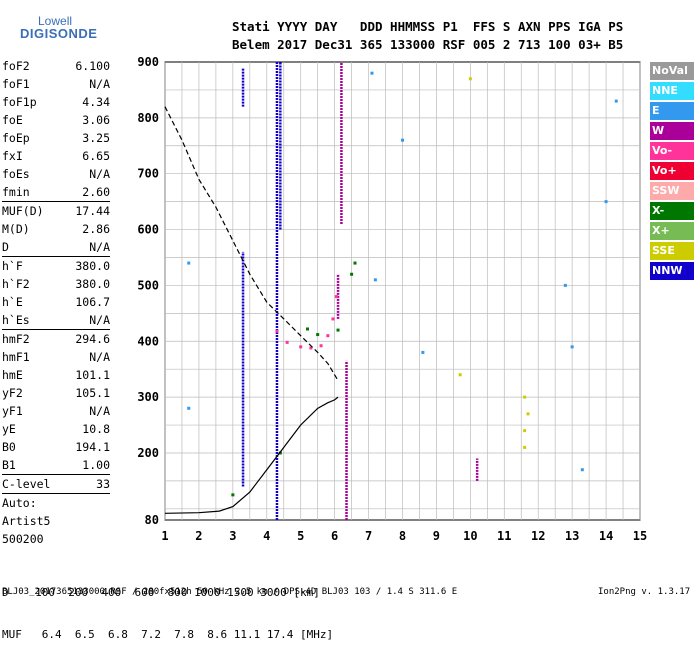 Image resolution: width=700 pixels, height=656 pixels. What do you see at coordinates (96, 120) in the screenshot?
I see `param-value: 3.06` at bounding box center [96, 120].